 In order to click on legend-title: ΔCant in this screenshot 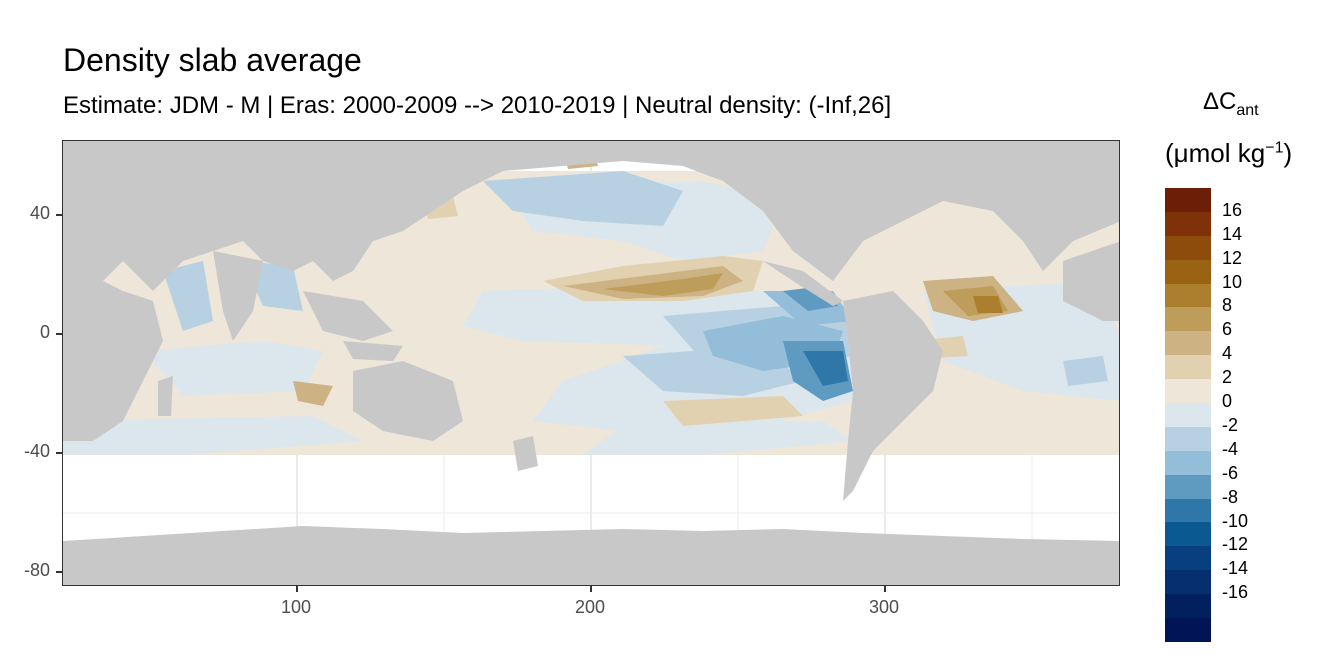, I will do `click(1273, 104)`.